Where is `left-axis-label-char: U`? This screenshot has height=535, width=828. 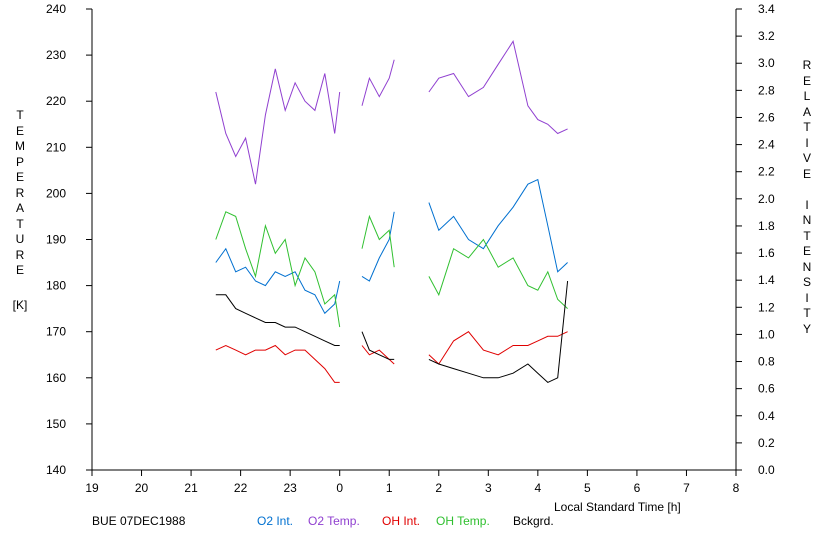
left-axis-label-char: U is located at coordinates (20, 239).